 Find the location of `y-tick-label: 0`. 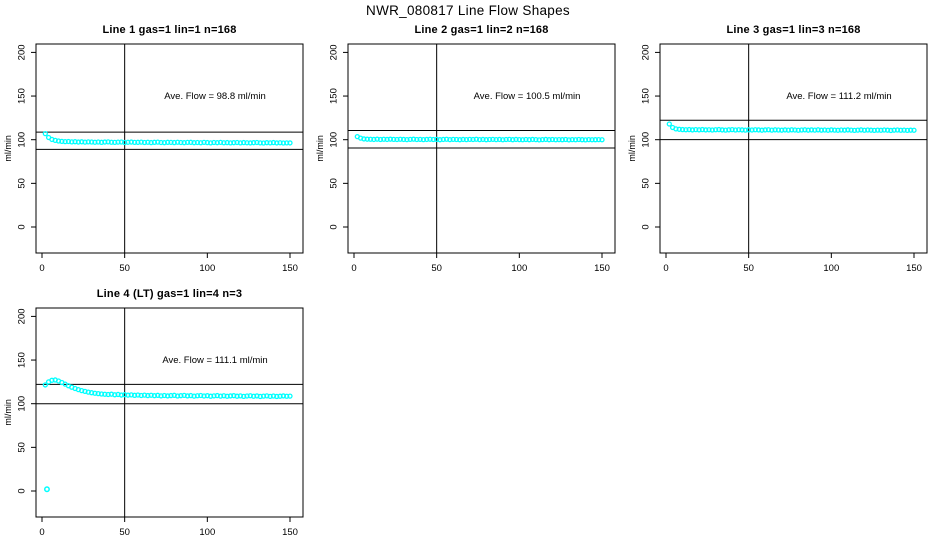

y-tick-label: 0 is located at coordinates (22, 226).